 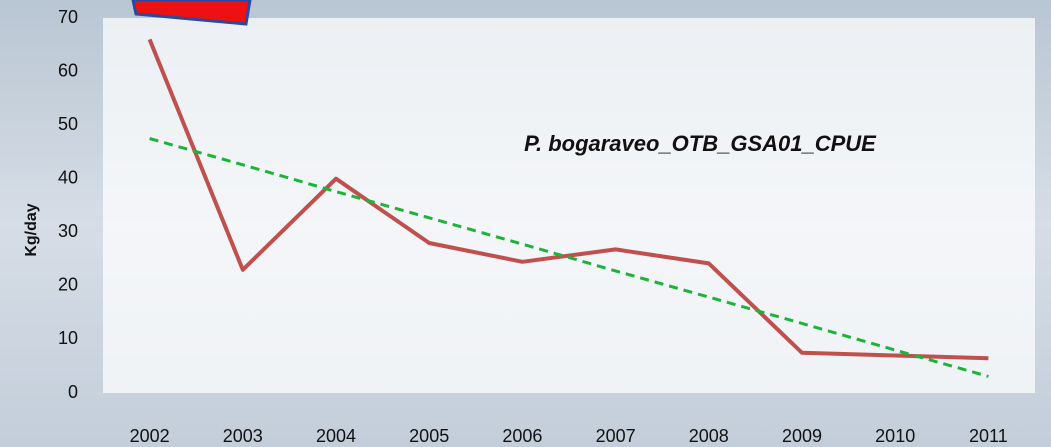 I want to click on y-tick-label: 0, so click(x=73, y=392).